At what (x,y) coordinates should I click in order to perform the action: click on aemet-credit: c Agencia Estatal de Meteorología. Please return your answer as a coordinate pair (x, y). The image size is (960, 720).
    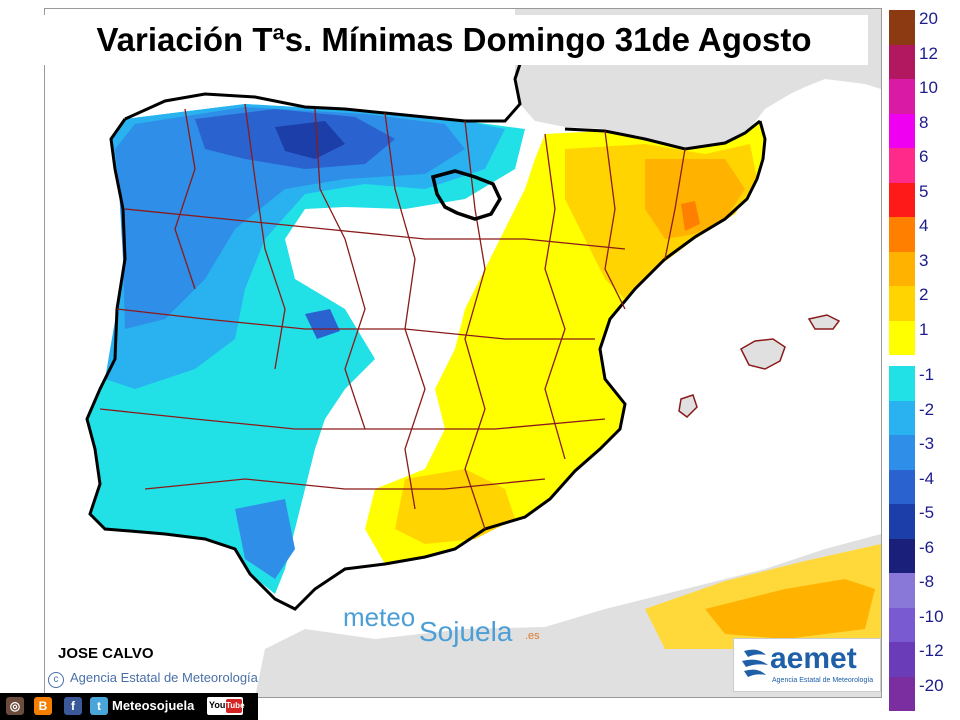
    Looking at the image, I should click on (153, 679).